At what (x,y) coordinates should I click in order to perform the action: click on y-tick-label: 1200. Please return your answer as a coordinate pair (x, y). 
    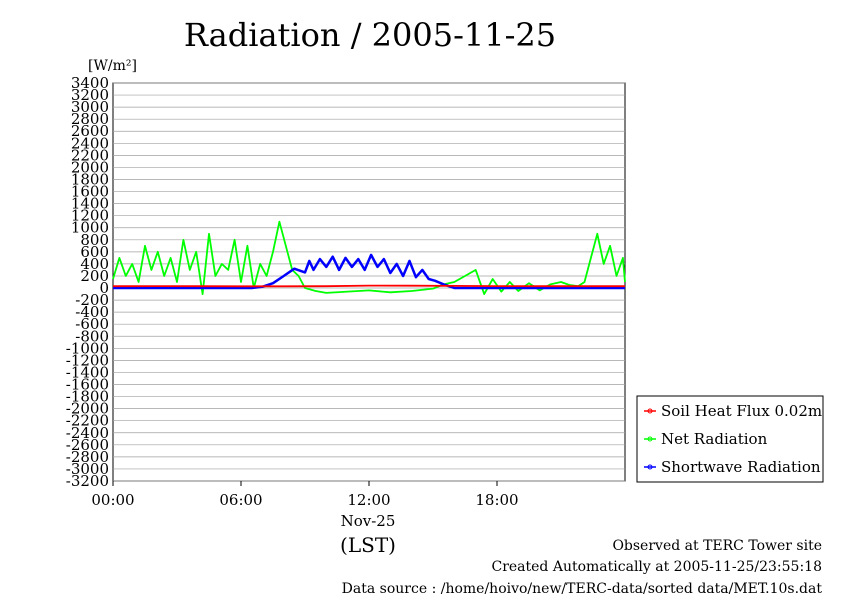
    Looking at the image, I should click on (90, 216).